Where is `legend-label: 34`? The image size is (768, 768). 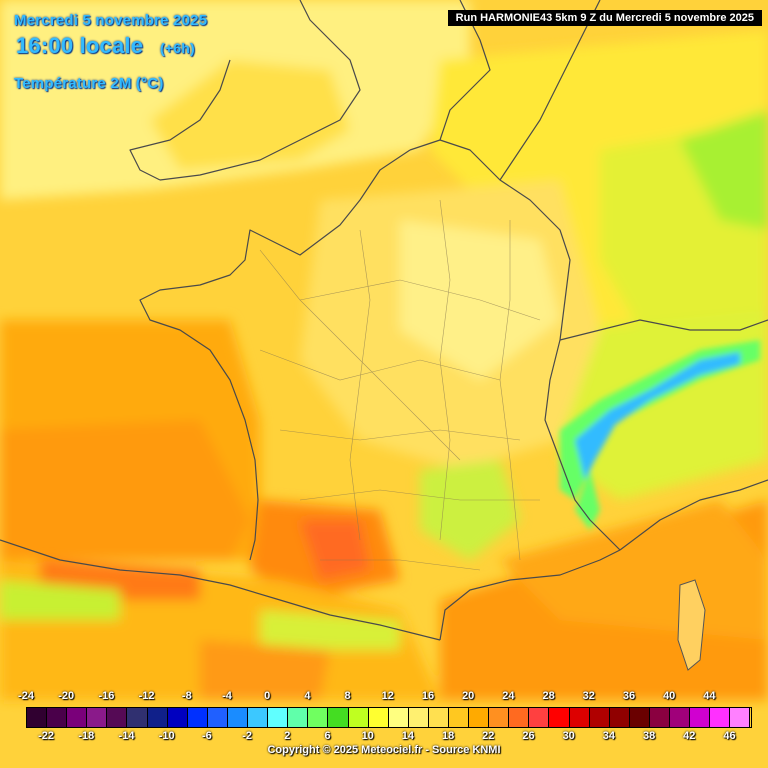
legend-label: 34 is located at coordinates (609, 736).